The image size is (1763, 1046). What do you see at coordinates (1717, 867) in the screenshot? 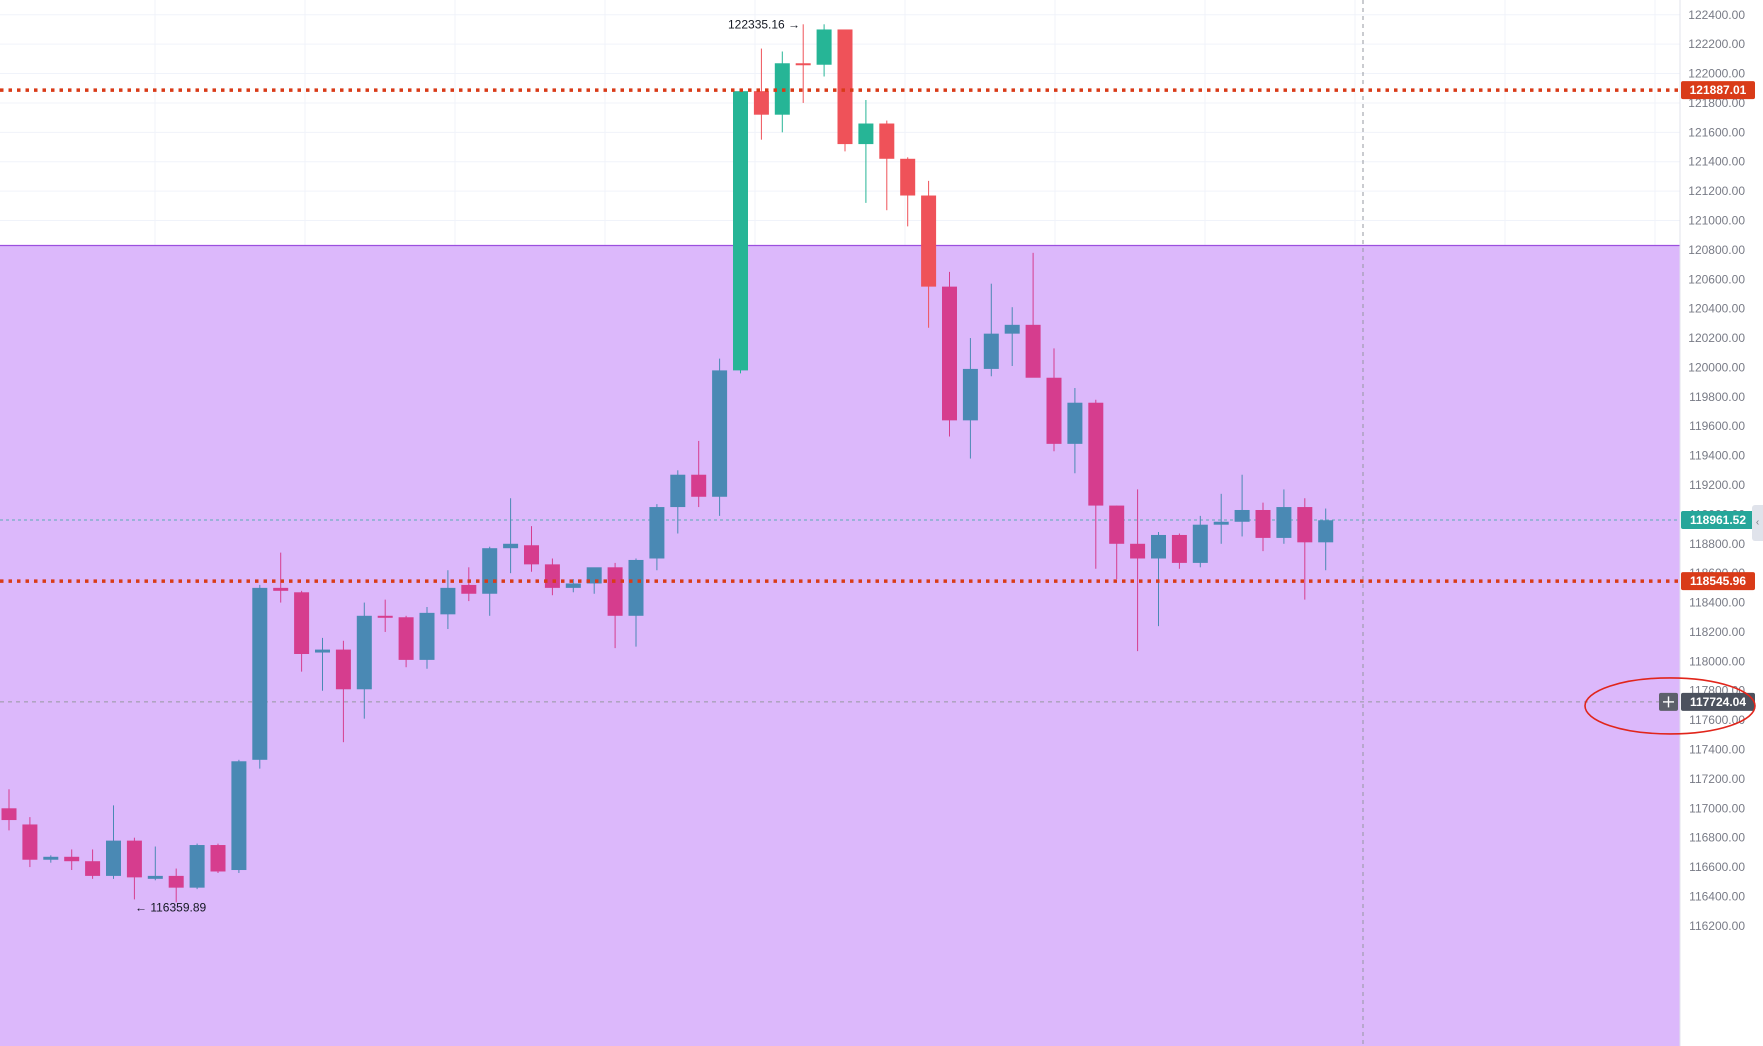
I see `price-axis-tick-label: 116600.00` at bounding box center [1717, 867].